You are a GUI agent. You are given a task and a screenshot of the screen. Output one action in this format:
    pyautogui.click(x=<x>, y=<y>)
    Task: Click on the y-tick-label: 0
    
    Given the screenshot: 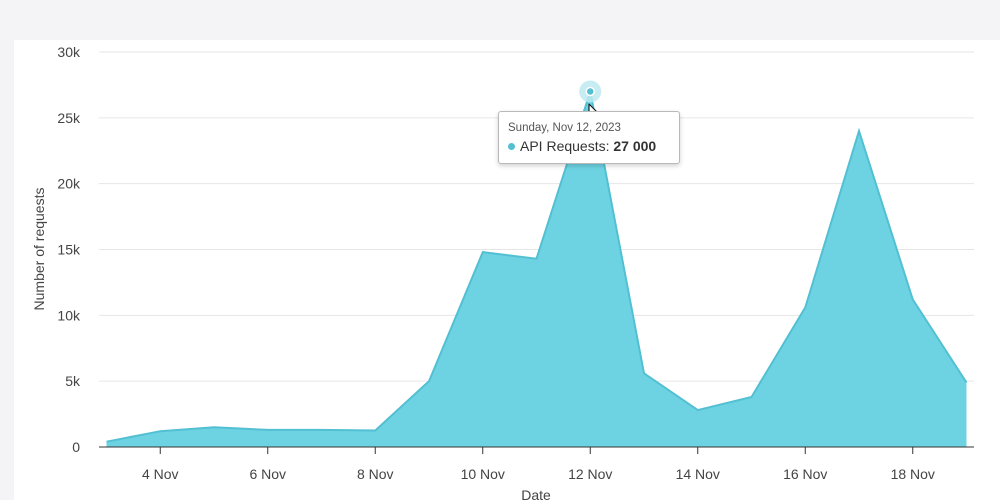 What is the action you would take?
    pyautogui.click(x=76, y=447)
    